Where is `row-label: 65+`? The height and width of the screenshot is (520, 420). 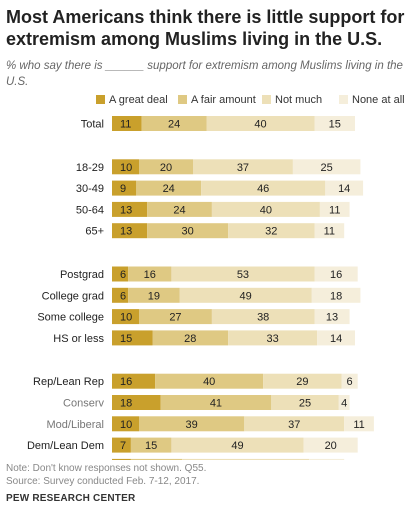 row-label: 65+ is located at coordinates (94, 232).